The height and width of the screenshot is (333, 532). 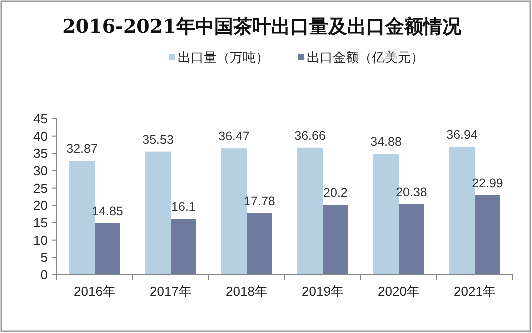 I want to click on data-label: 20.38, so click(x=412, y=192).